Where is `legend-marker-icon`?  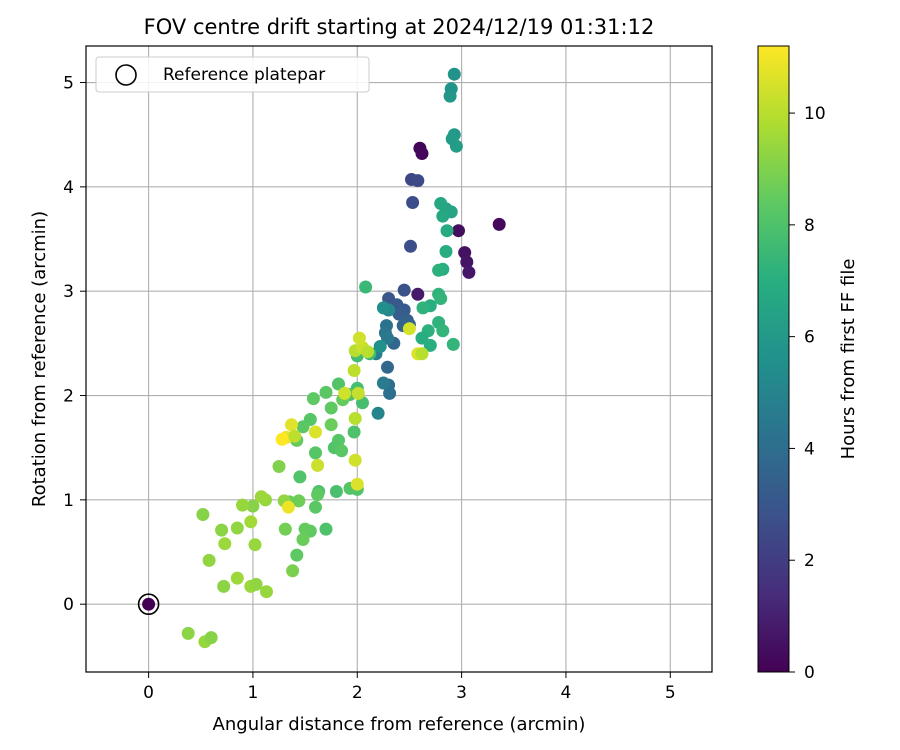
legend-marker-icon is located at coordinates (126, 75).